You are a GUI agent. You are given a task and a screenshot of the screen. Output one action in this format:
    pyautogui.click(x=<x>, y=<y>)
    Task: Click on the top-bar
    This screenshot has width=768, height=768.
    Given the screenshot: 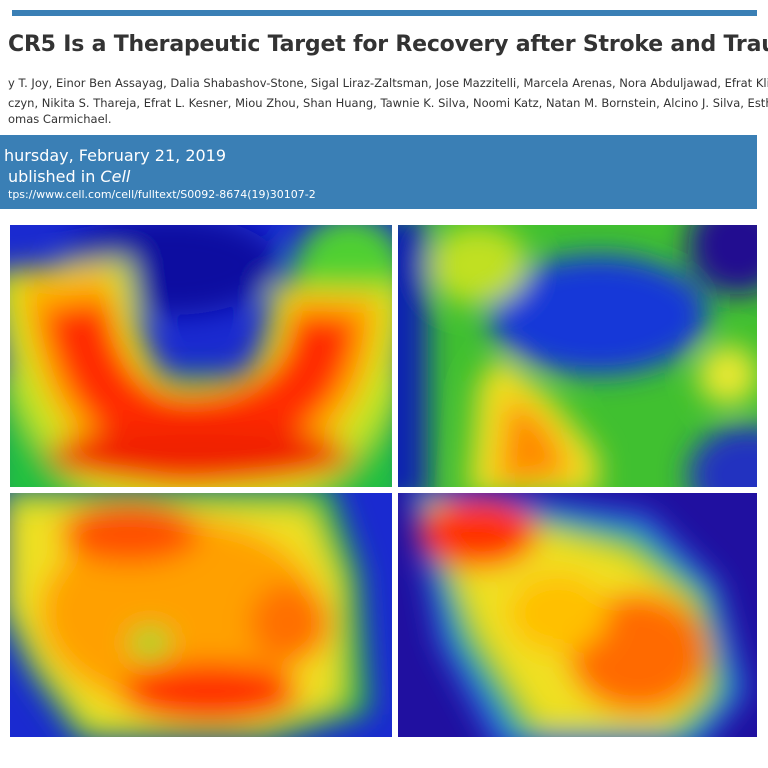 What is the action you would take?
    pyautogui.click(x=384, y=13)
    